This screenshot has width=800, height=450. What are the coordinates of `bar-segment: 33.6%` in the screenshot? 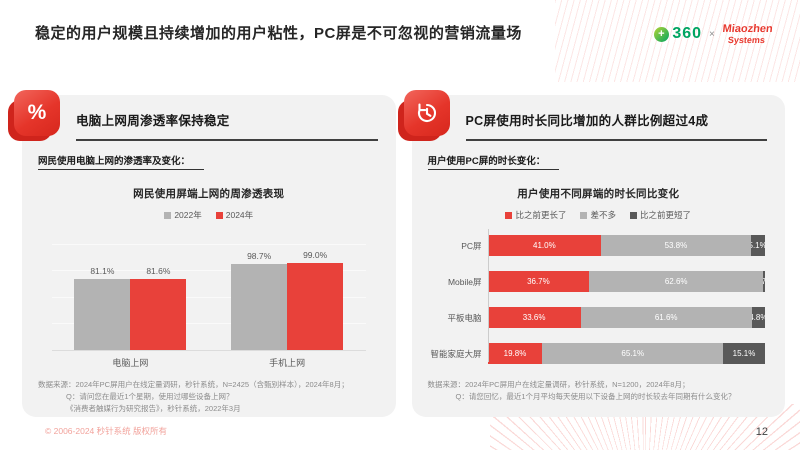 It's located at (534, 317).